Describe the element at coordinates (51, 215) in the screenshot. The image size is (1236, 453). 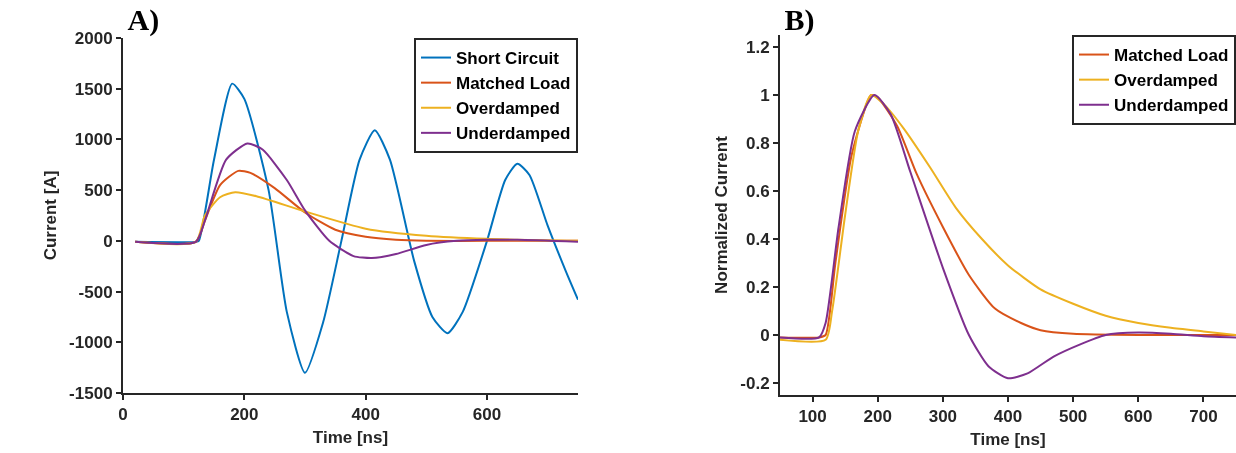
I see `y-axis-title: Current [A]` at that location.